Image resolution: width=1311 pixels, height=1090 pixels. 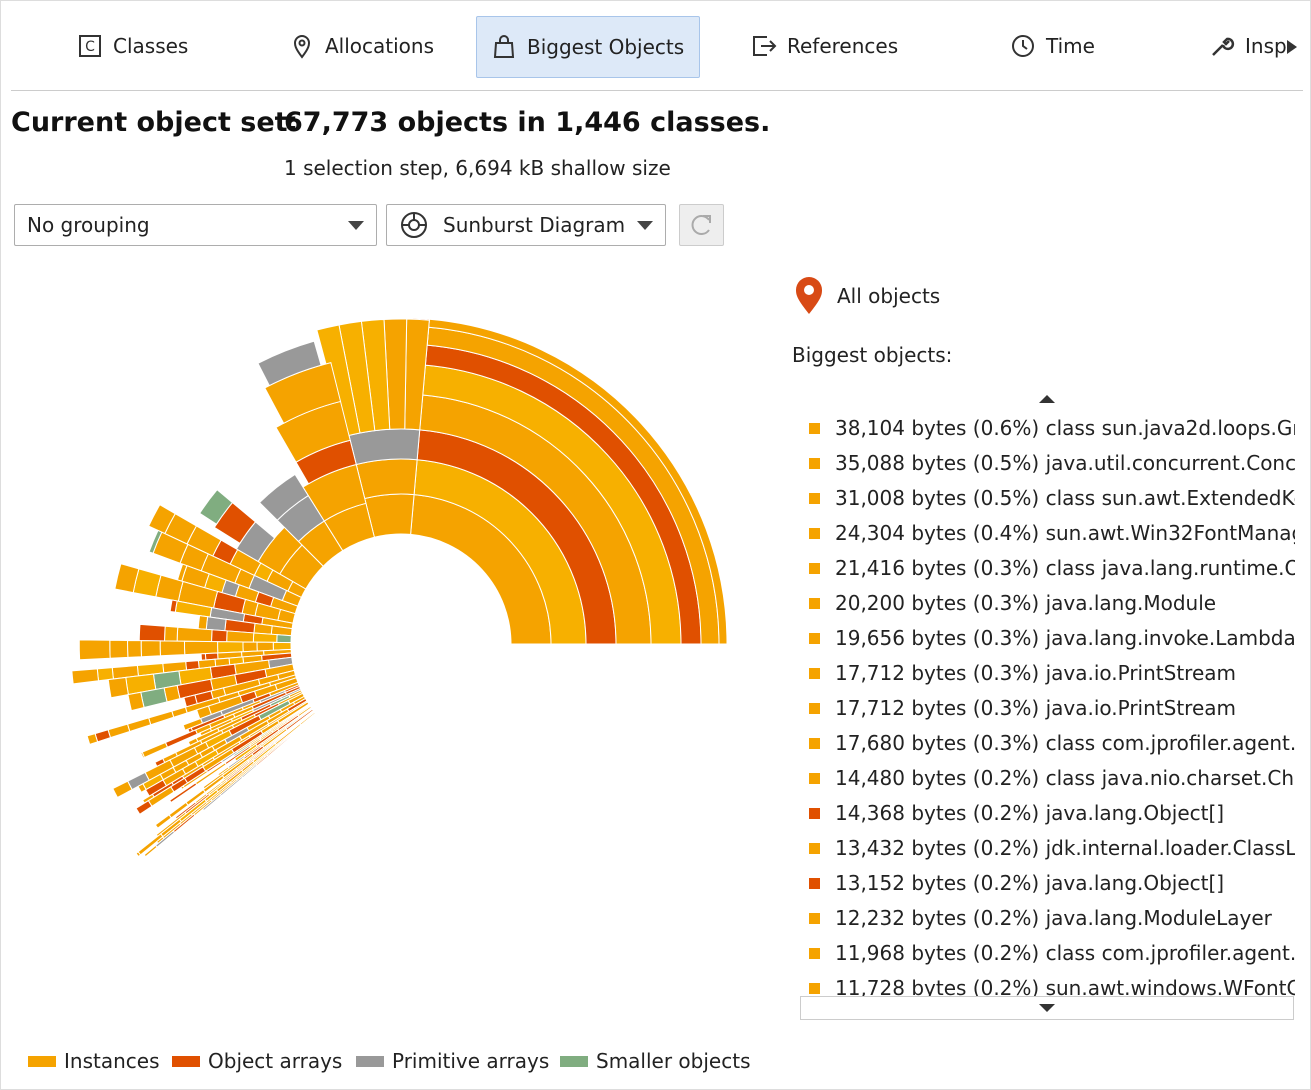 I want to click on legend-entry: Object arrays, so click(x=257, y=1061).